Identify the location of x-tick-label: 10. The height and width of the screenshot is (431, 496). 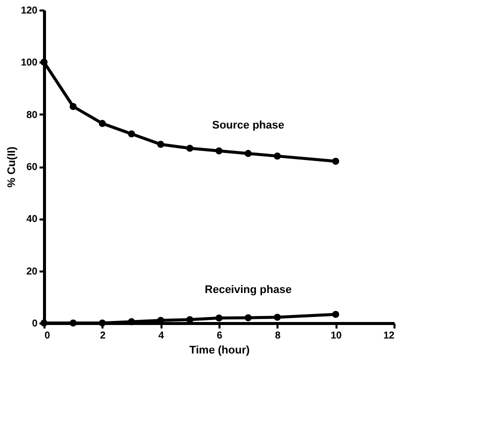
(336, 336).